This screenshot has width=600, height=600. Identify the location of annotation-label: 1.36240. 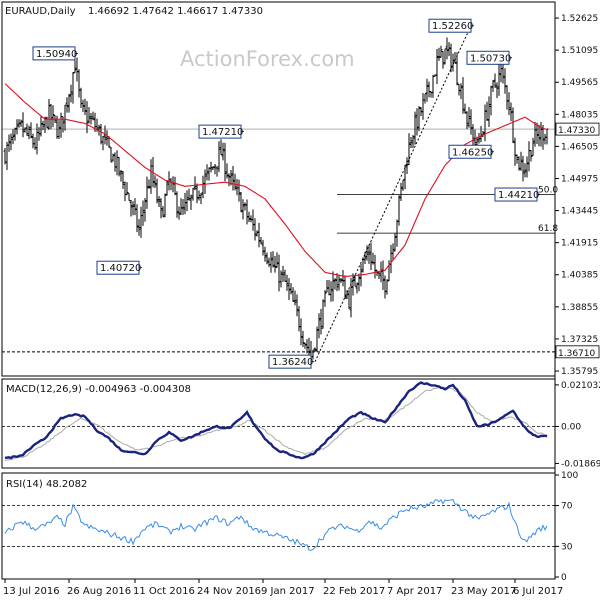
(292, 362).